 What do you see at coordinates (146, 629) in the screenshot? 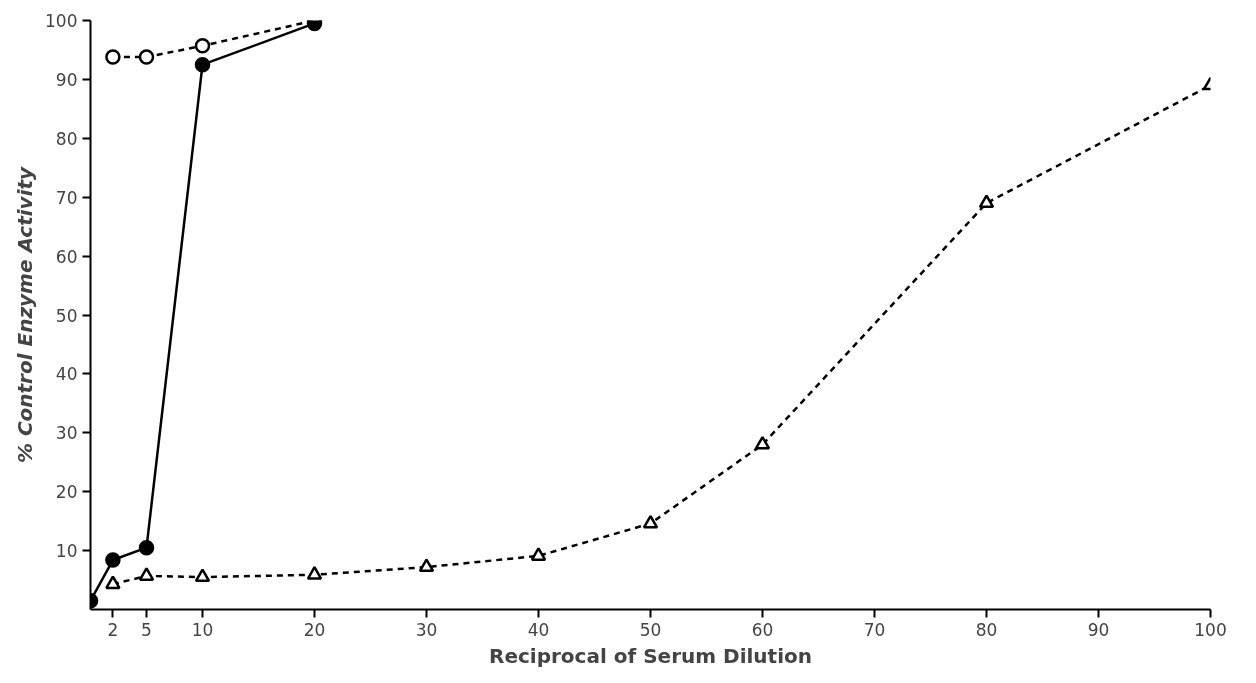
I see `x-tick-label: 5` at bounding box center [146, 629].